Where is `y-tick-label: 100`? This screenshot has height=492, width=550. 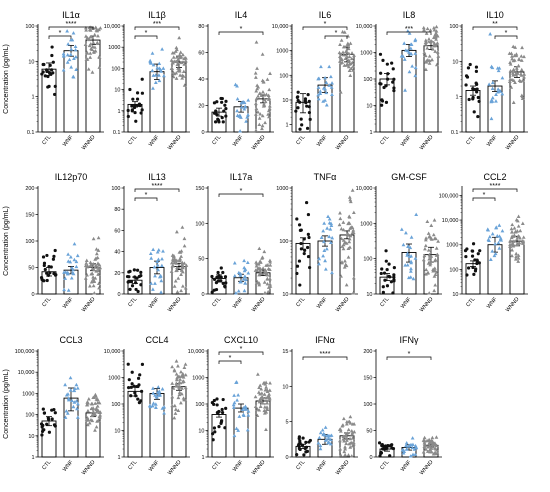 y-tick-label: 100 is located at coordinates (199, 224).